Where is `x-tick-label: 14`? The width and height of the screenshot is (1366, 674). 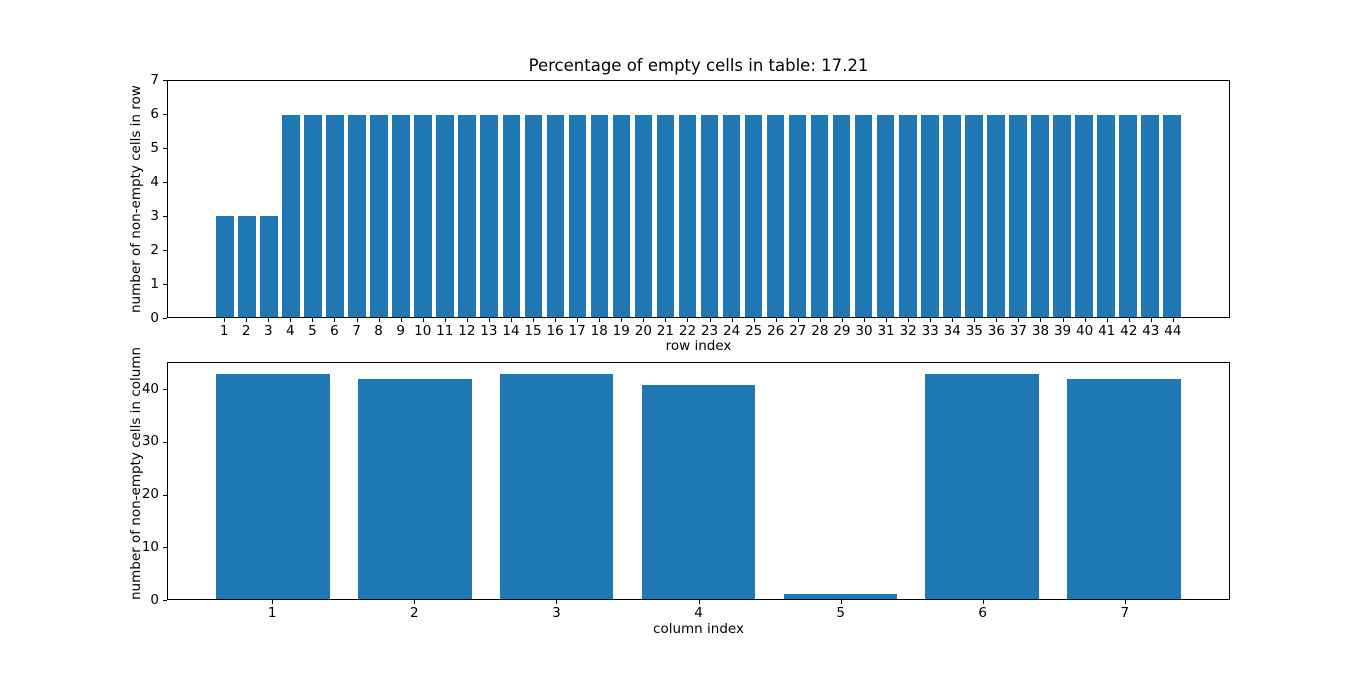 x-tick-label: 14 is located at coordinates (511, 331).